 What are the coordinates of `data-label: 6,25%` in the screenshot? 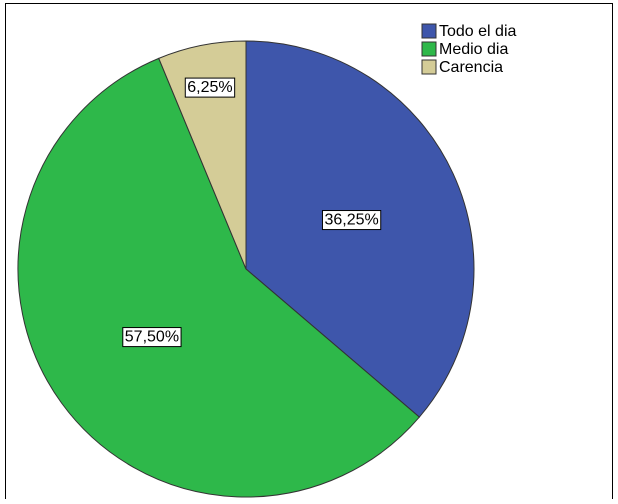 It's located at (209, 87).